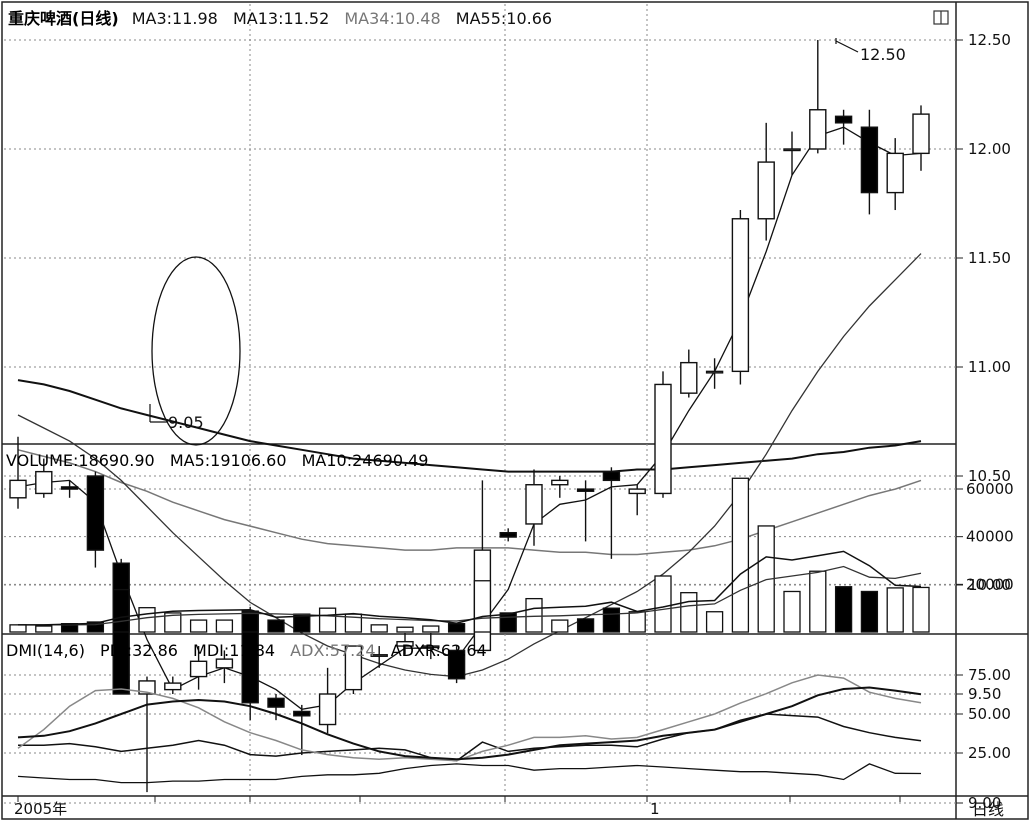  I want to click on low-area-ellipse, so click(196, 351).